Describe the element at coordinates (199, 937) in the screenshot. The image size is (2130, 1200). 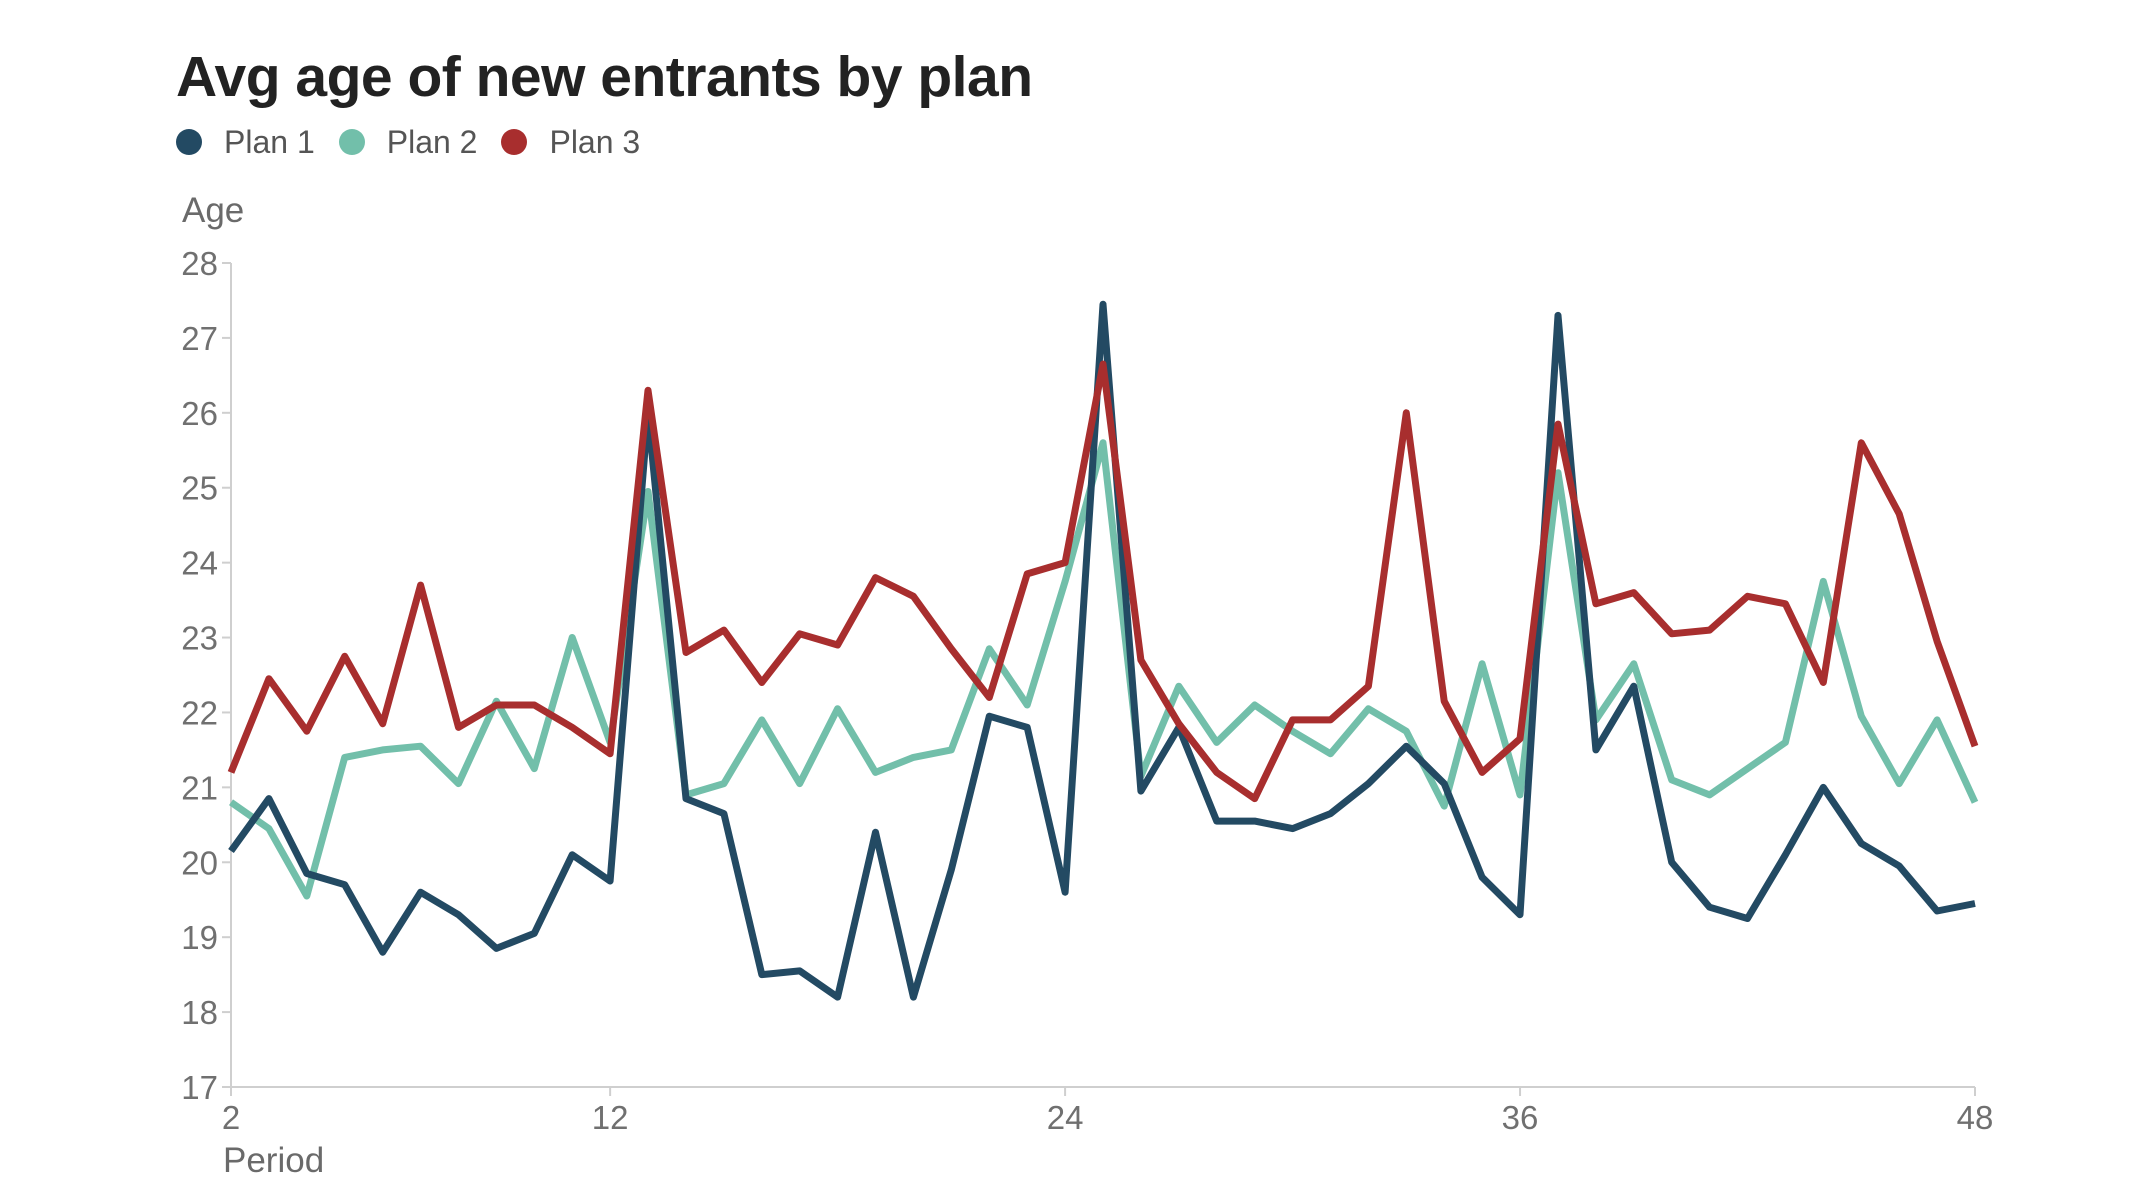
I see `y-tick-label: 19` at that location.